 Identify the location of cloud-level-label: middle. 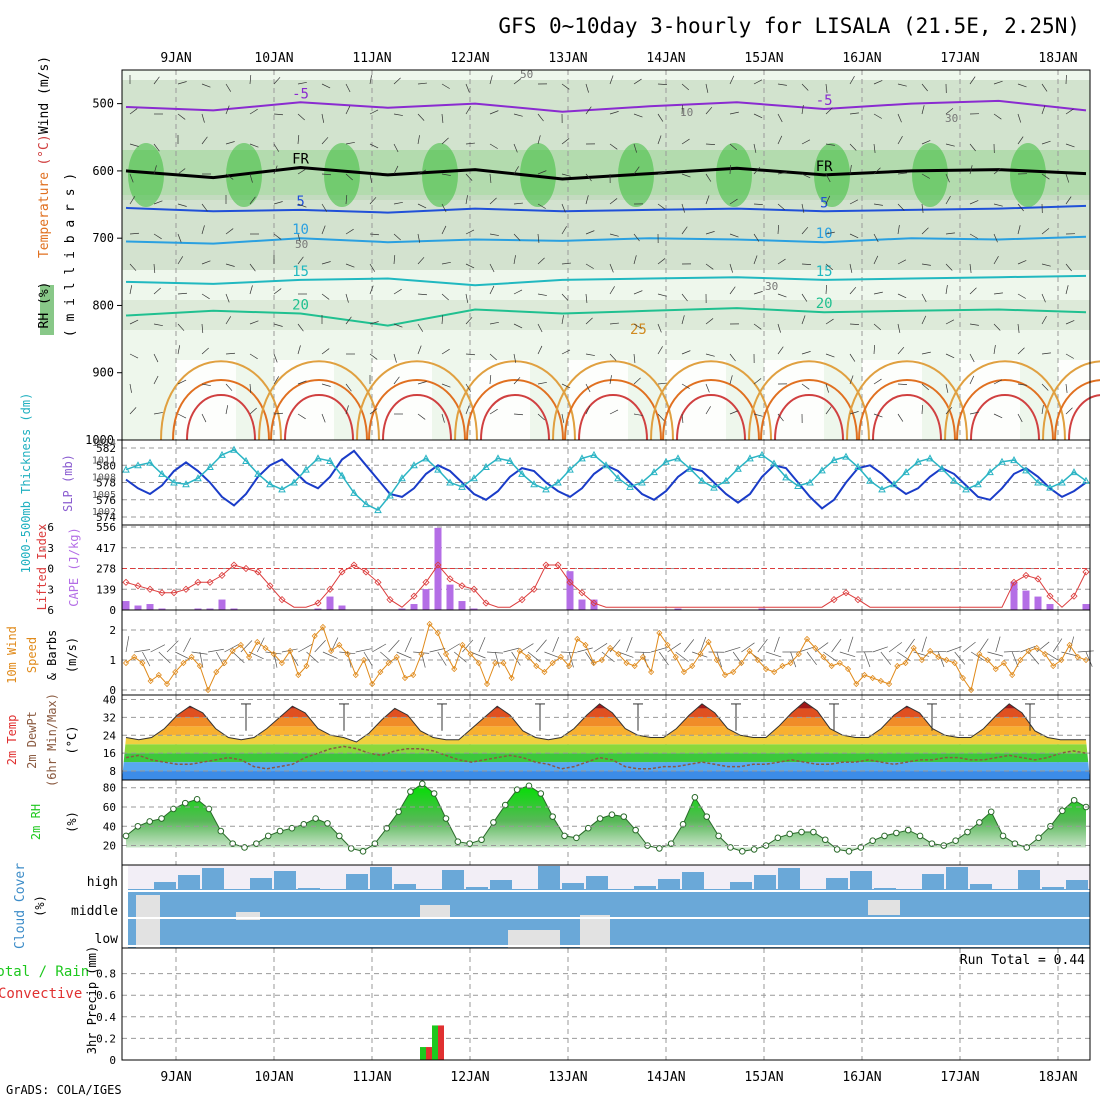
(94, 911).